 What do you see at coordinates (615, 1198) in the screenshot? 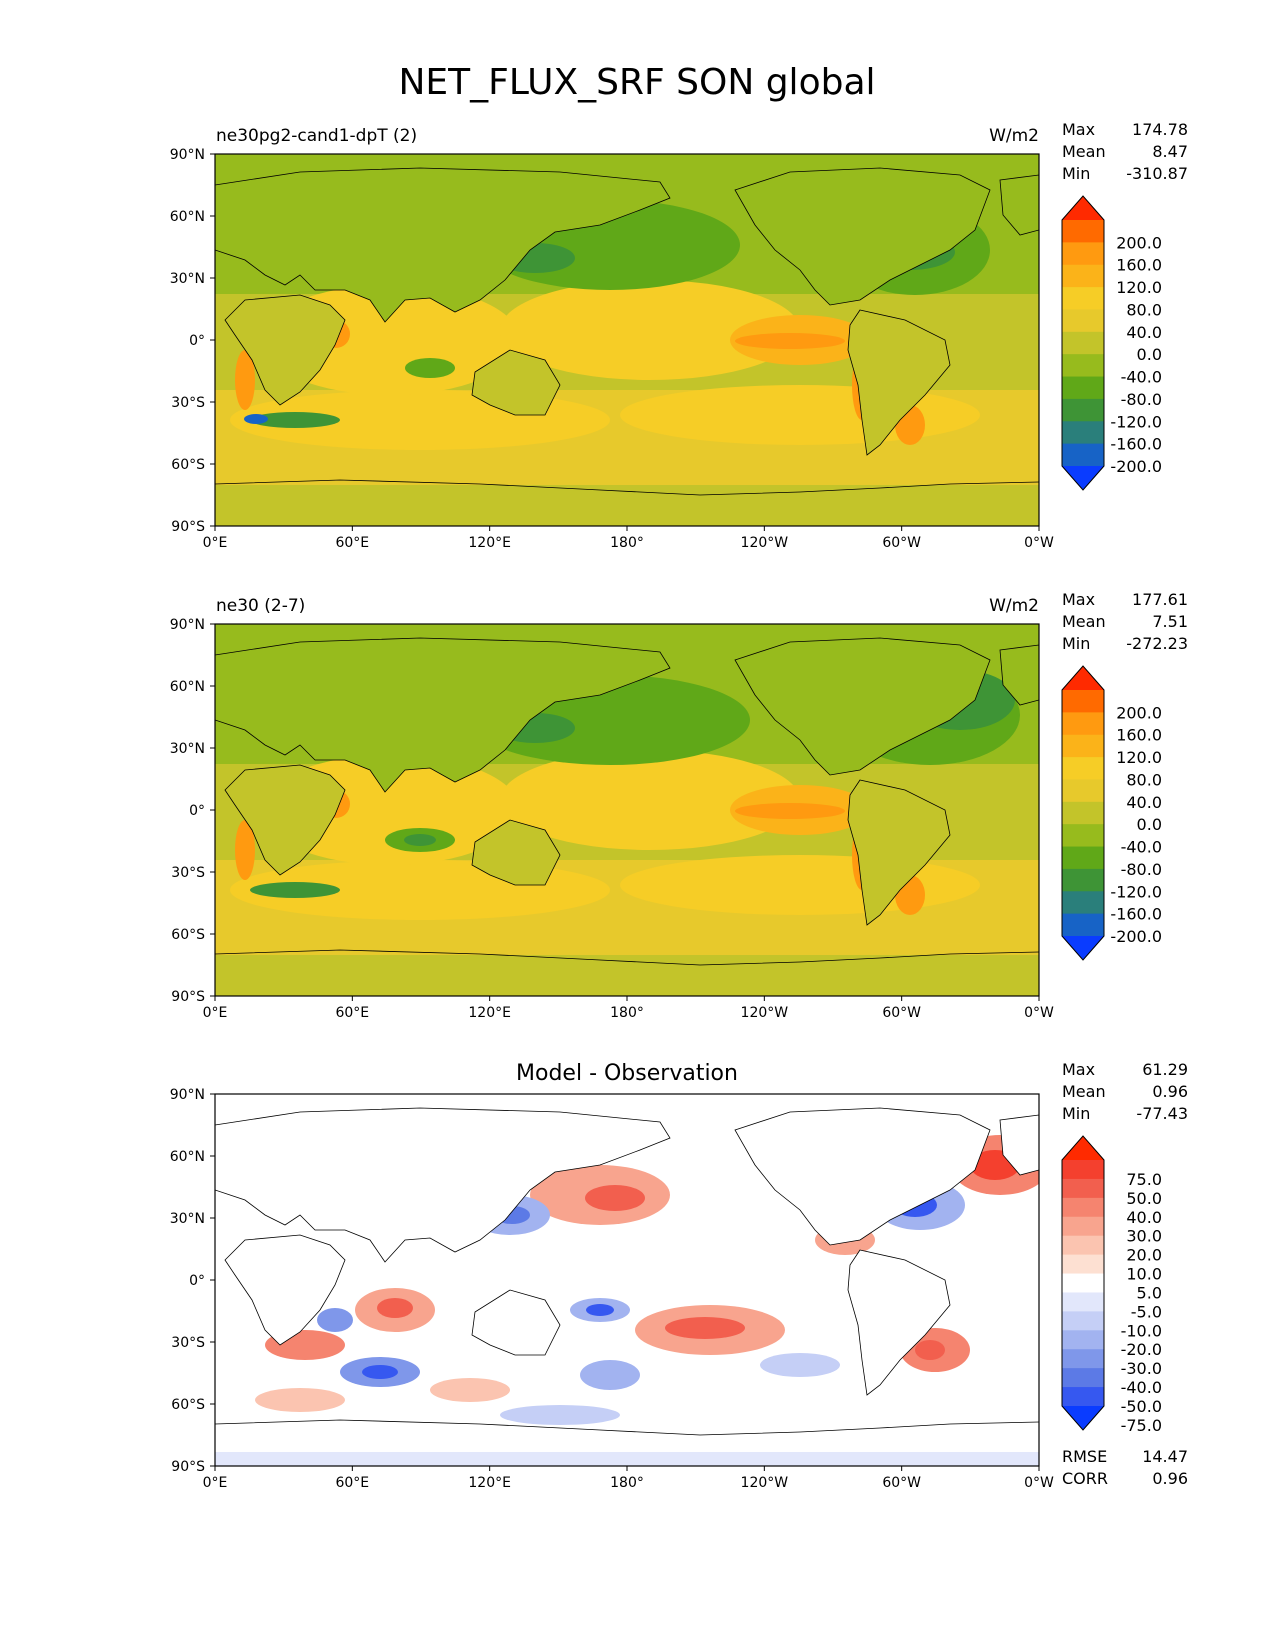
I see `anomaly-npac-3b` at bounding box center [615, 1198].